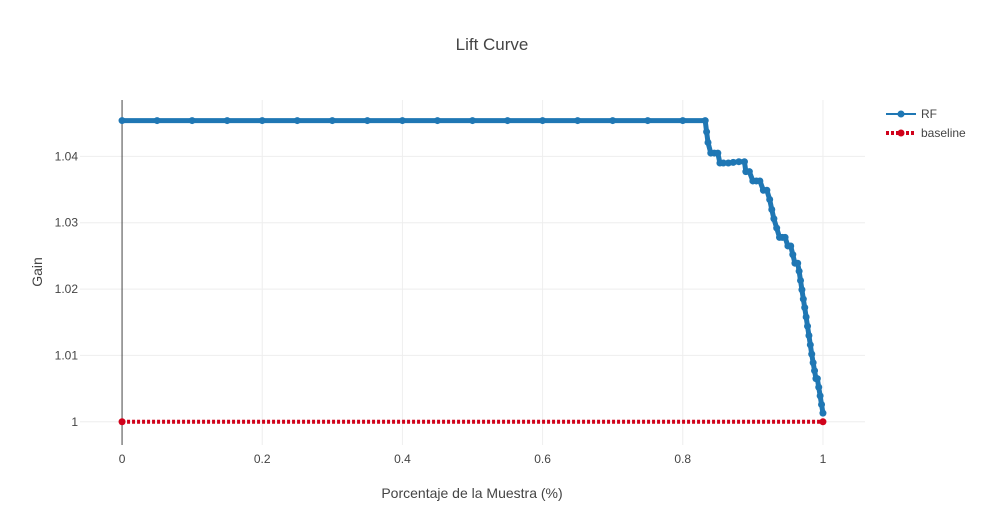  I want to click on x-tick-label: 0.4, so click(402, 459).